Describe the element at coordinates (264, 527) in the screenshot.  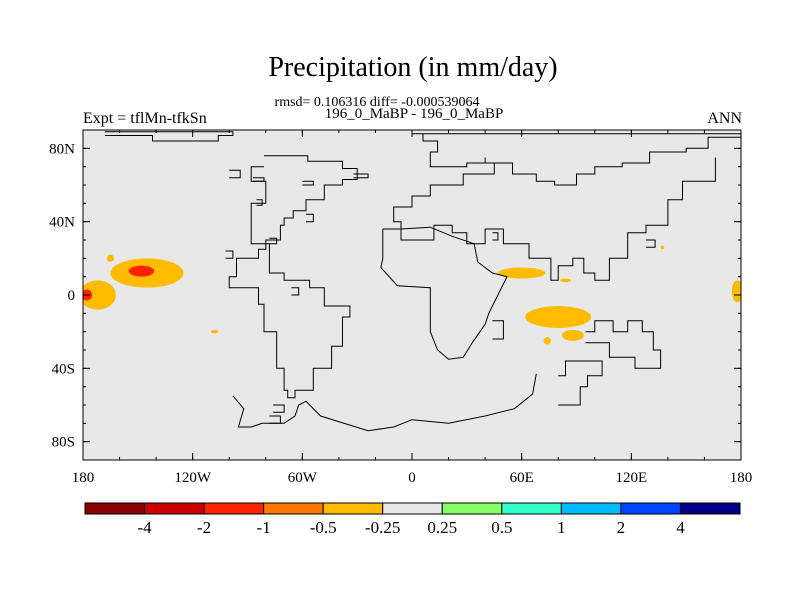
I see `colorbar-label: -1` at that location.